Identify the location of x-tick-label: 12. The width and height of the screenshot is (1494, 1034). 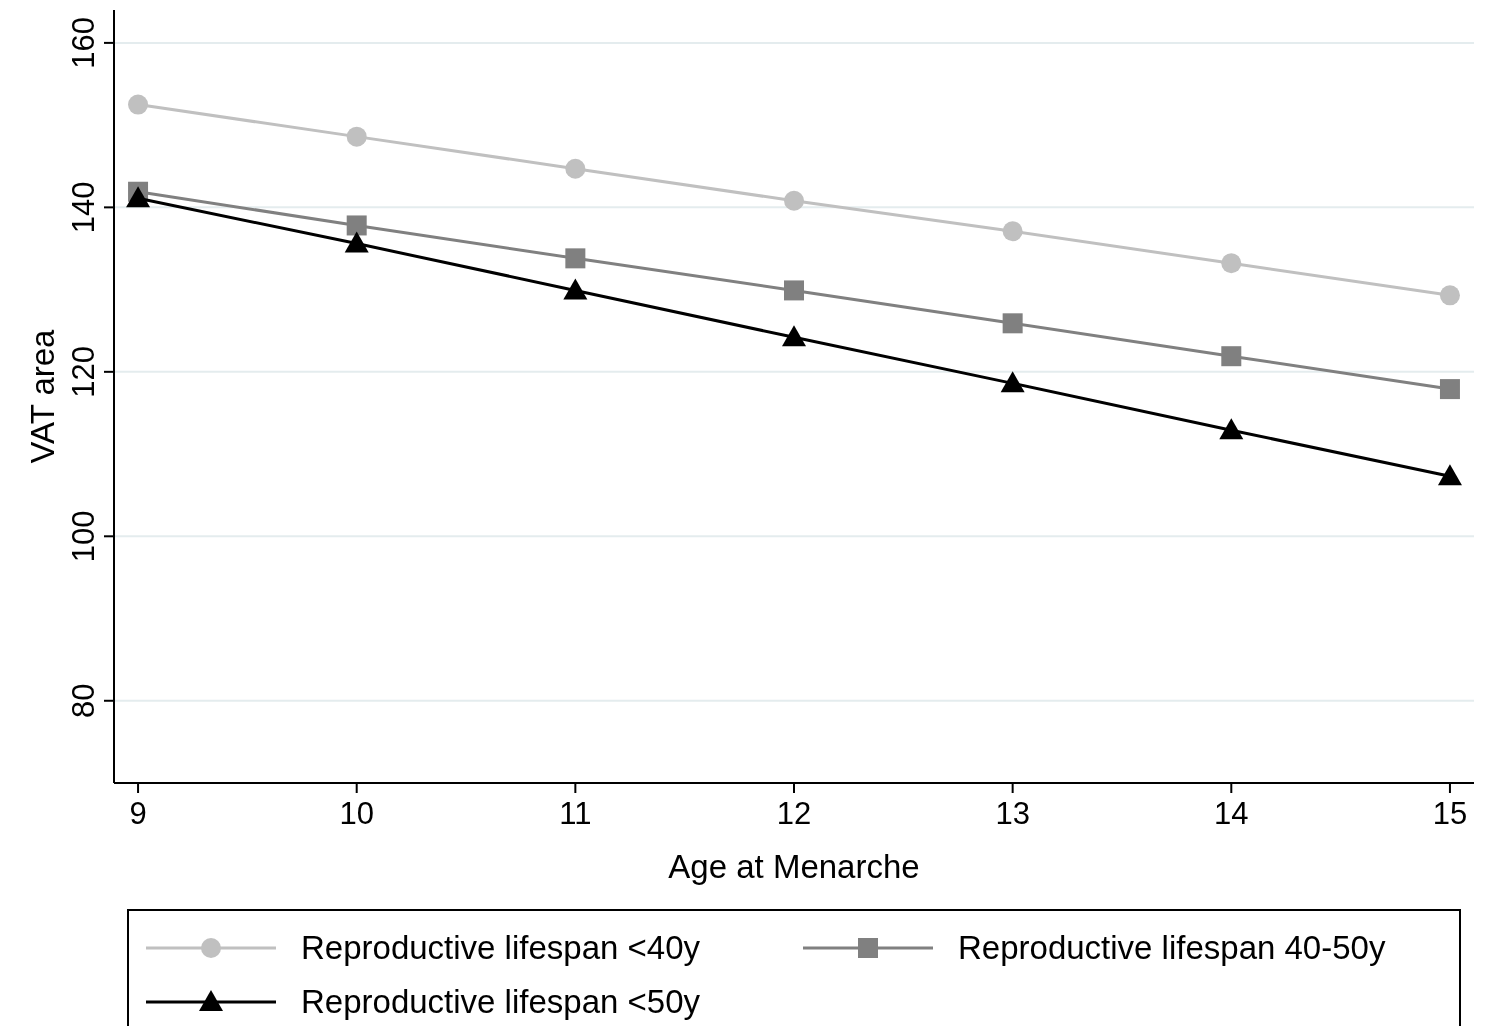
(794, 813).